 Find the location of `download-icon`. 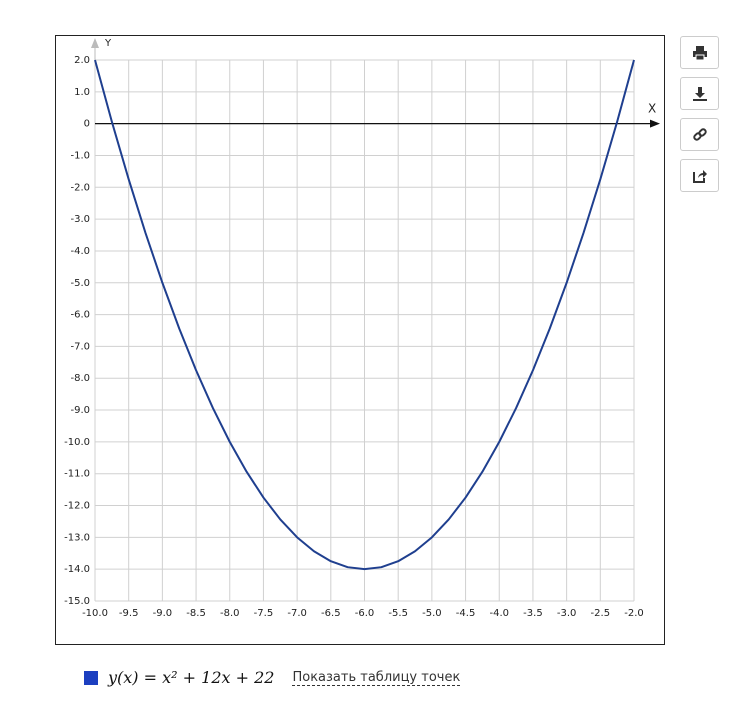

download-icon is located at coordinates (699, 93).